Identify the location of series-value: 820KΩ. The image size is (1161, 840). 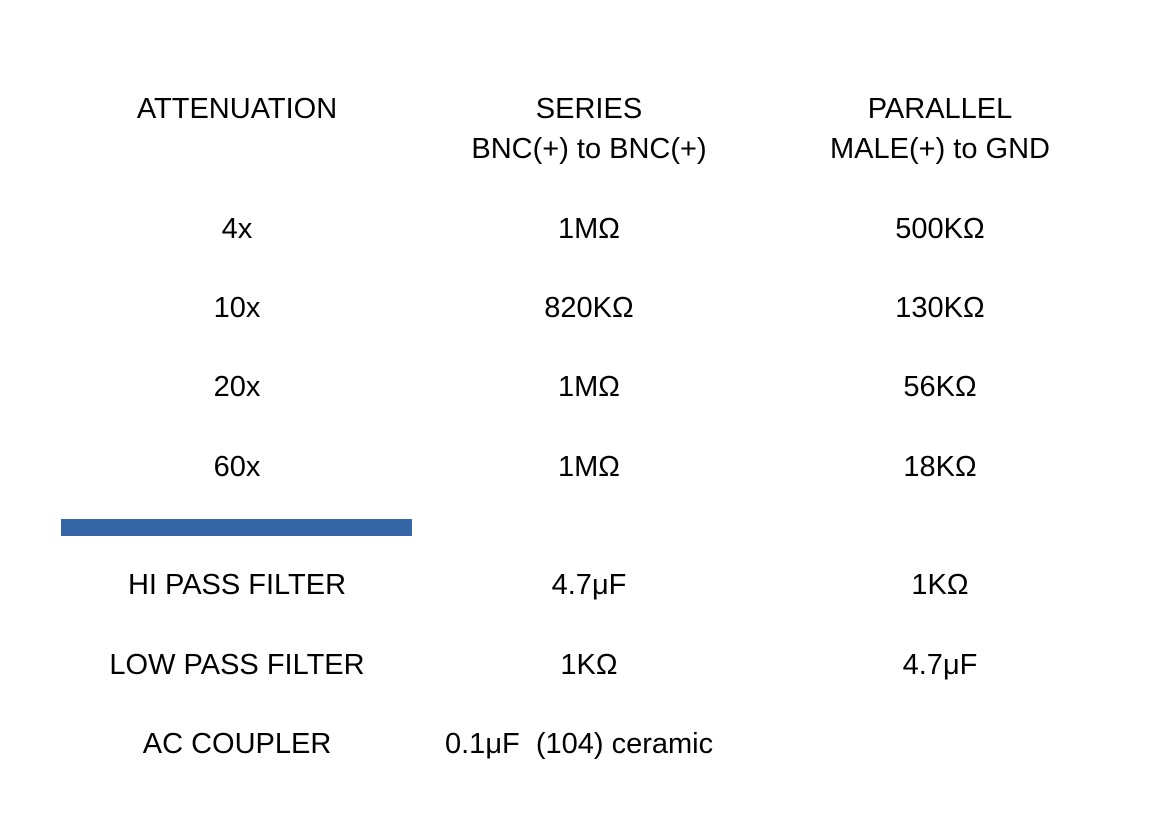
(589, 308).